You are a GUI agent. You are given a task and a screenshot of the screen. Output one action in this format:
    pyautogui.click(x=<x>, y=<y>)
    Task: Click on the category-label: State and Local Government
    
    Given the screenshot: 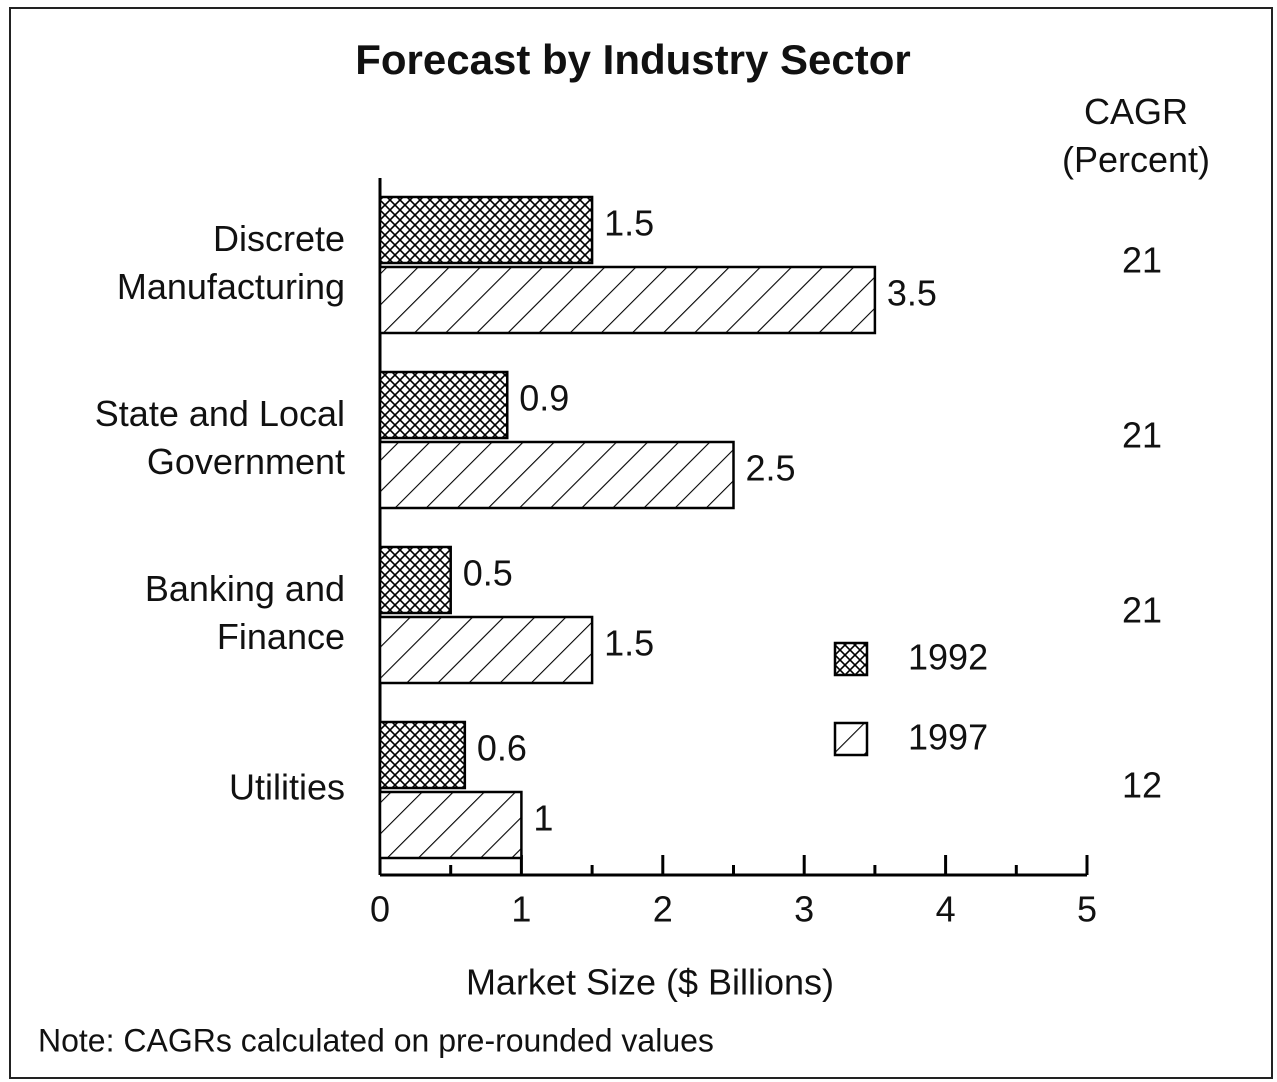 What is the action you would take?
    pyautogui.click(x=220, y=437)
    